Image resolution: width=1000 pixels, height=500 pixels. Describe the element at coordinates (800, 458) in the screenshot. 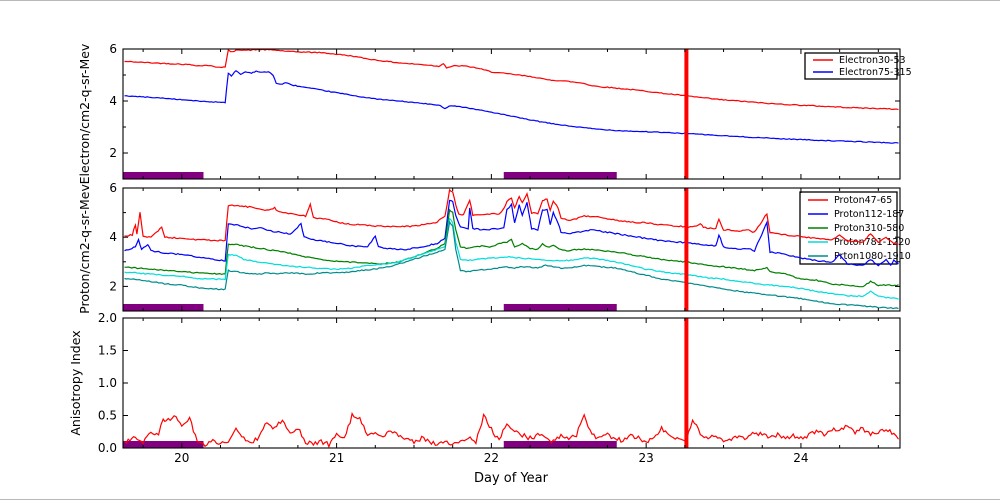

I see `x-tick-label: 24` at that location.